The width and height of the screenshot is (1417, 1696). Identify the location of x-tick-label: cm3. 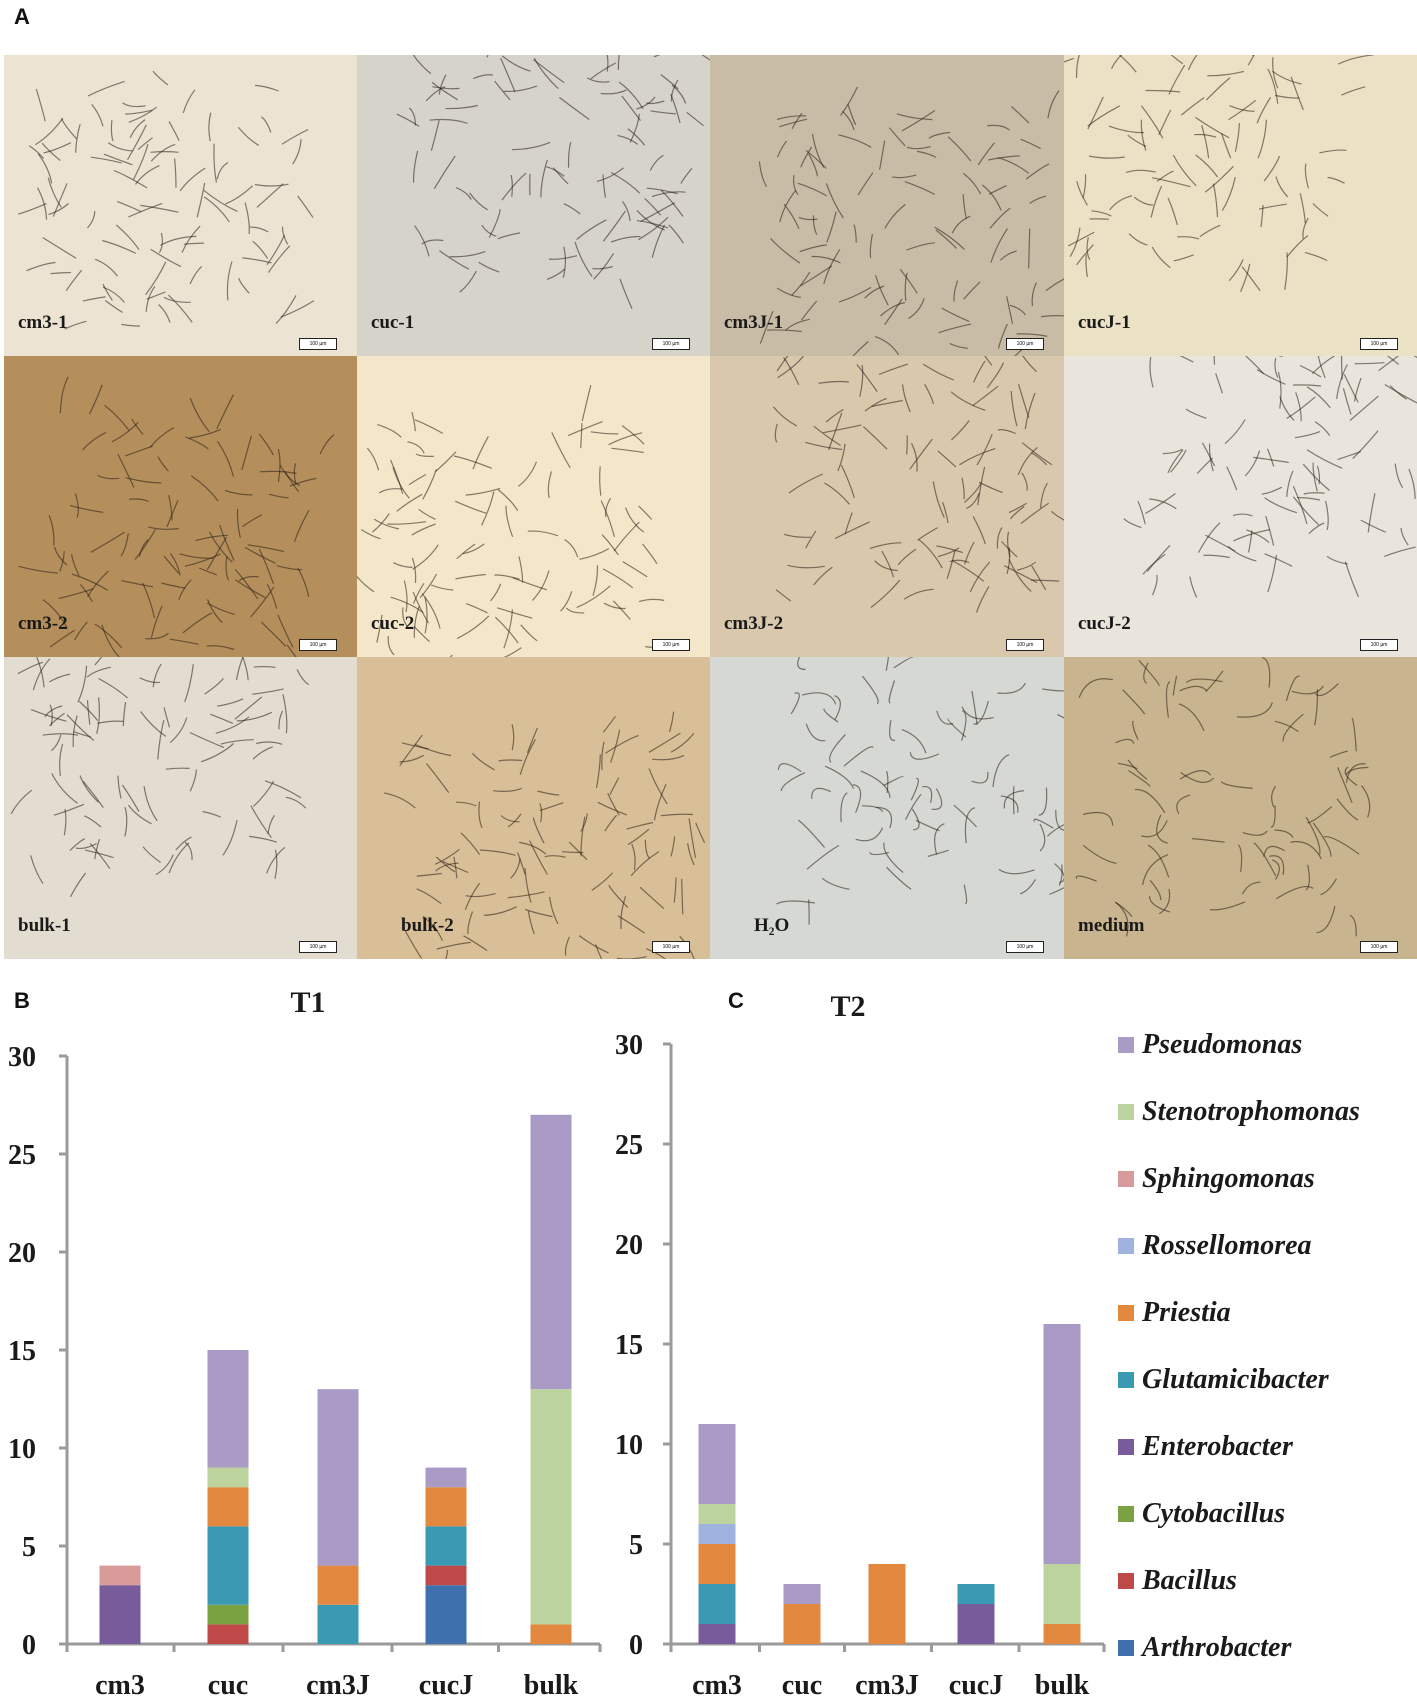
(120, 1683).